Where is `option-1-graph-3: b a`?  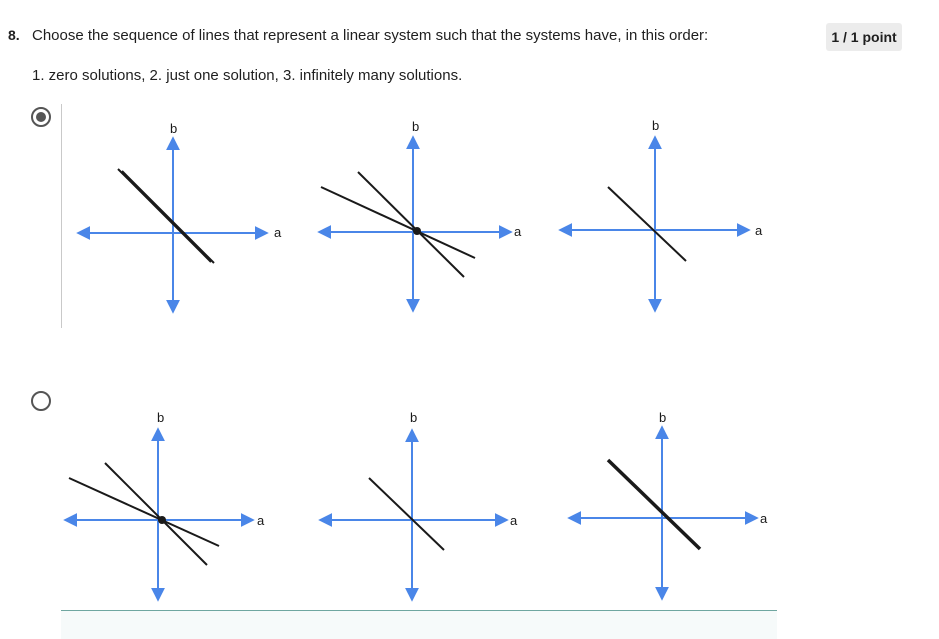
option-1-graph-3: b a is located at coordinates (660, 215).